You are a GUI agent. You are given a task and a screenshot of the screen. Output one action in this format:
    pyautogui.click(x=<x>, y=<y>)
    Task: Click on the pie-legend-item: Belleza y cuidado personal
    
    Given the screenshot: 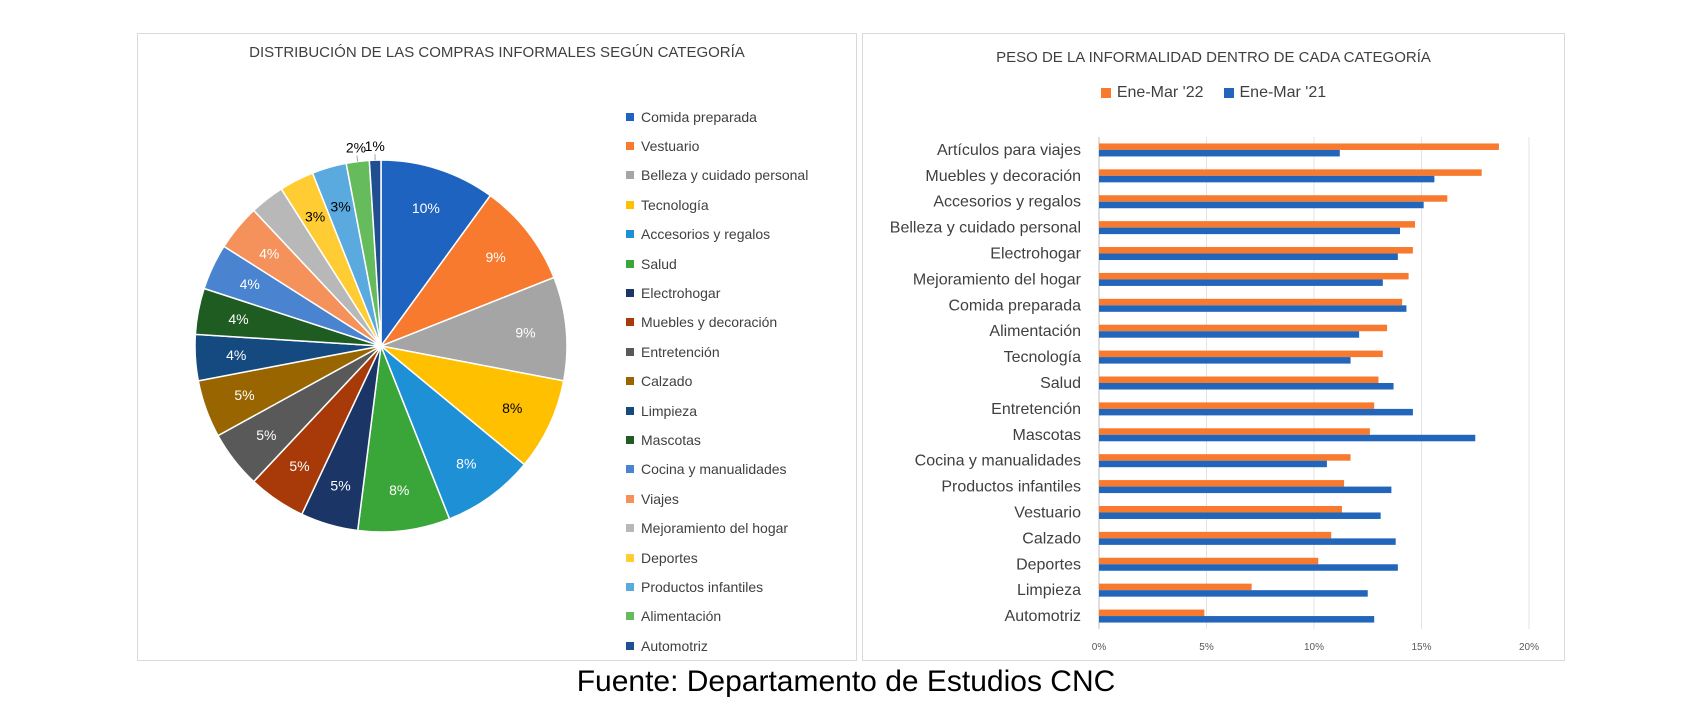 What is the action you would take?
    pyautogui.click(x=741, y=175)
    